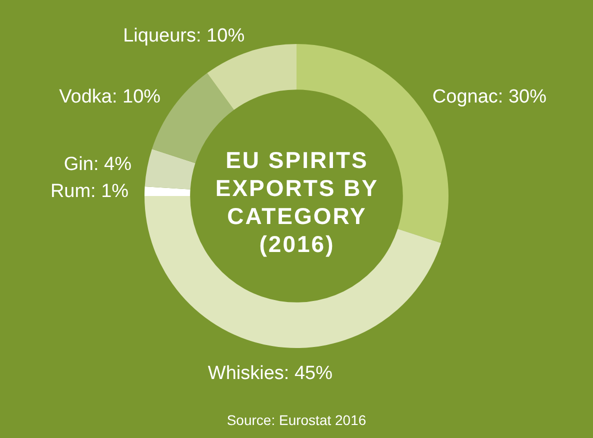  Describe the element at coordinates (110, 97) in the screenshot. I see `slice-label: Vodka: 10%` at that location.